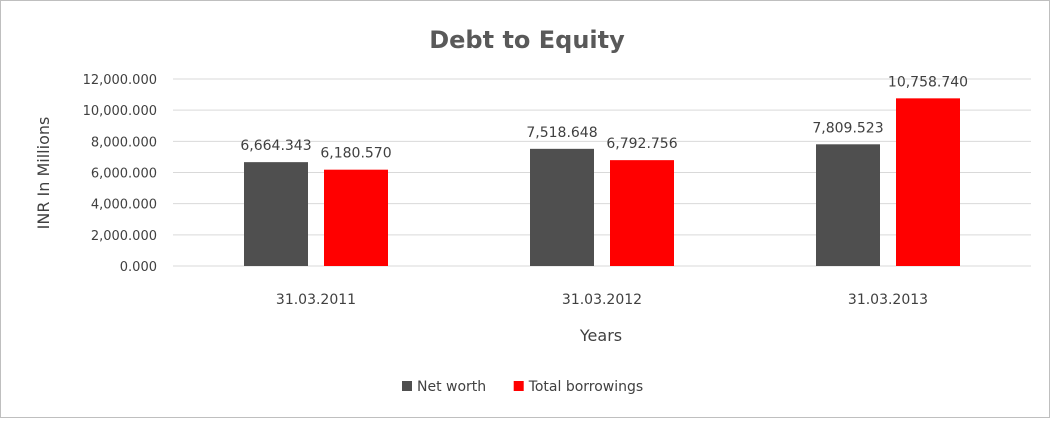 The image size is (1052, 421). Describe the element at coordinates (124, 142) in the screenshot. I see `y-tick-label: 8,000.000` at that location.